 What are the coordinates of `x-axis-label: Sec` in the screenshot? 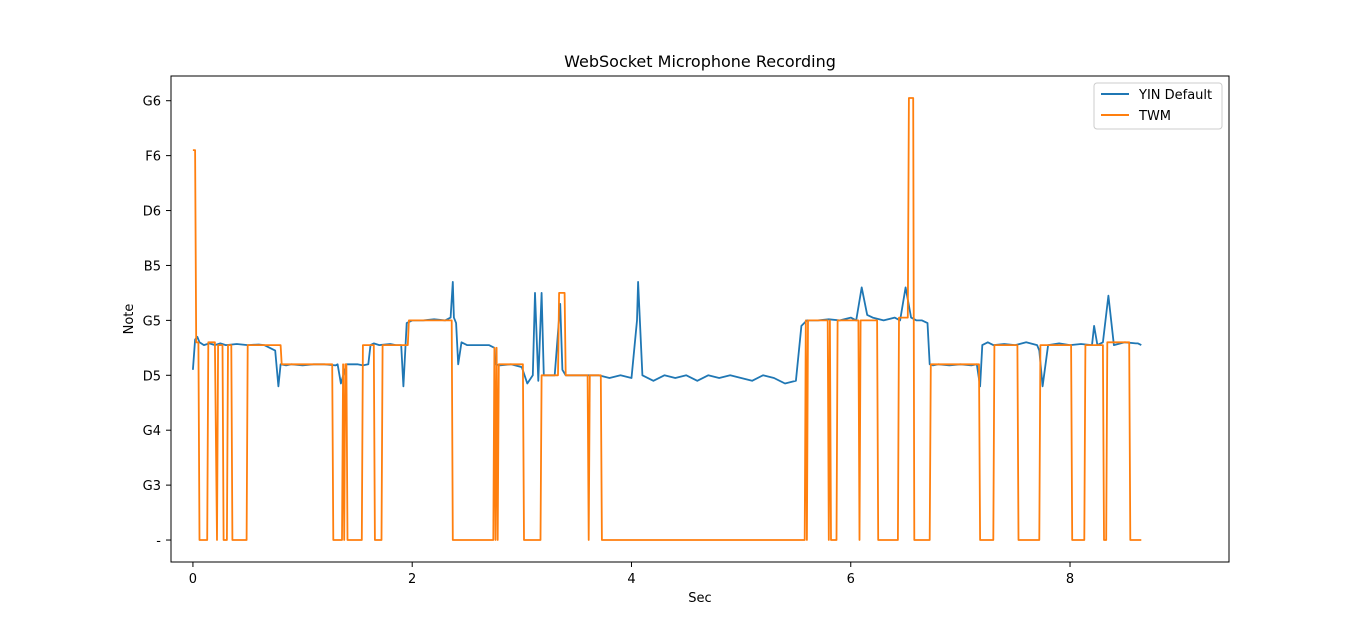 It's located at (699, 598).